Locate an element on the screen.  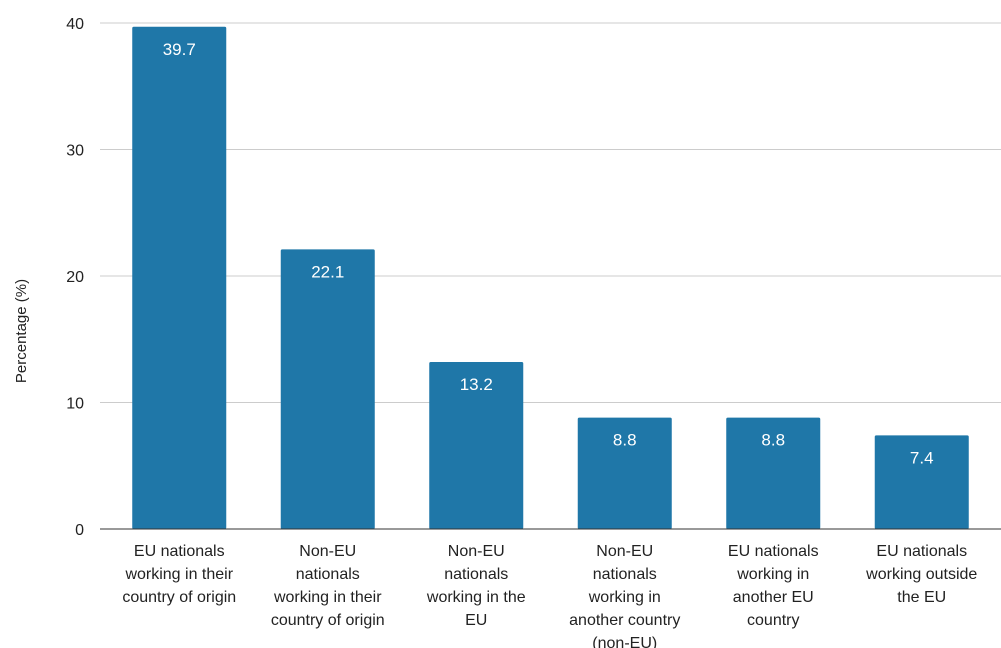
y-tick-label: 20 is located at coordinates (75, 277).